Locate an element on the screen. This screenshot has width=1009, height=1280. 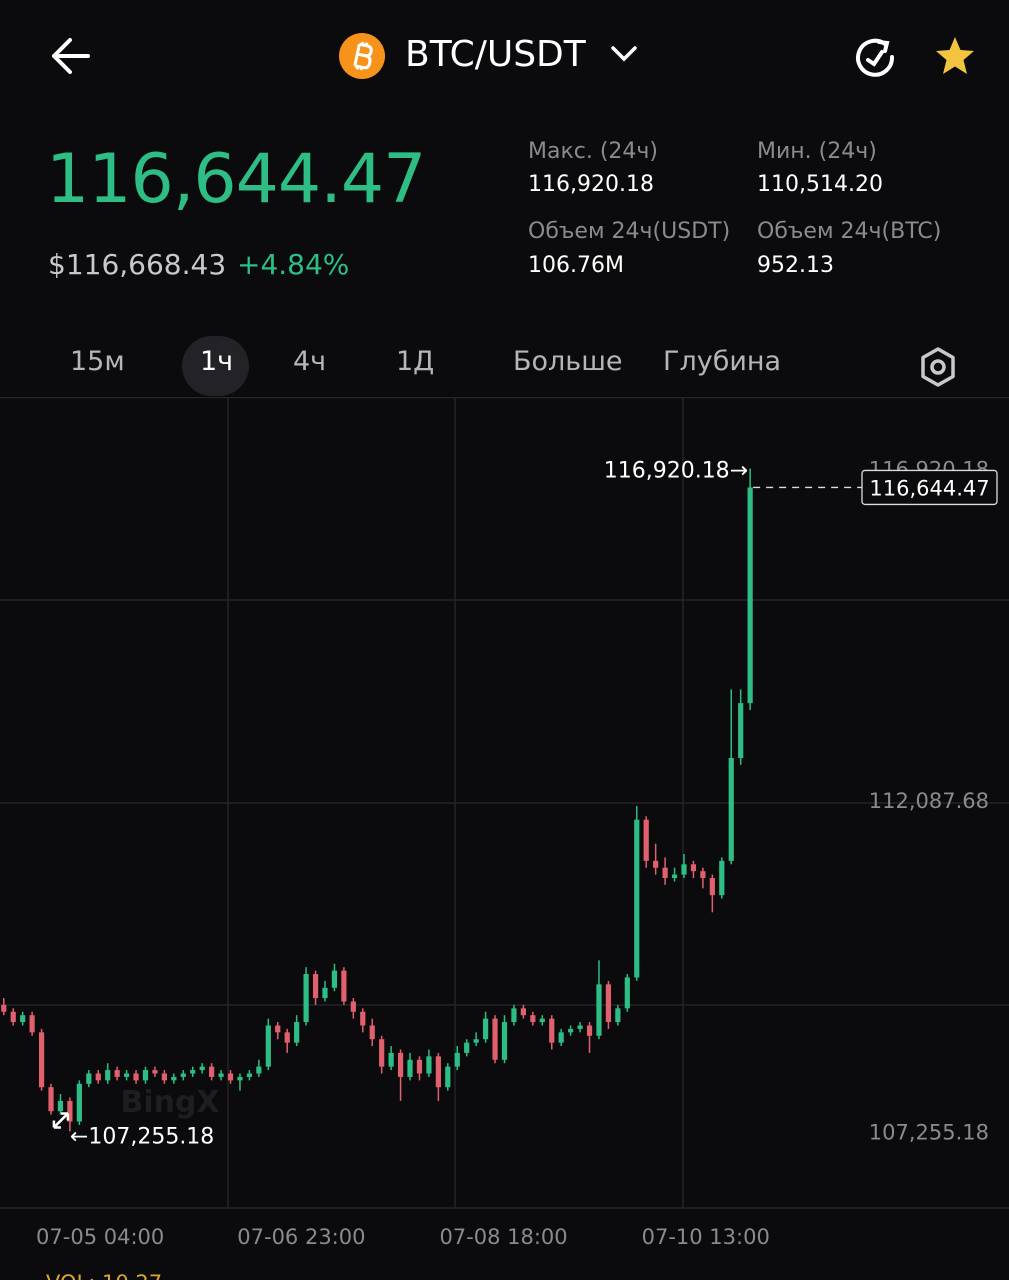
stat-label: Макс. (24ч) is located at coordinates (593, 151).